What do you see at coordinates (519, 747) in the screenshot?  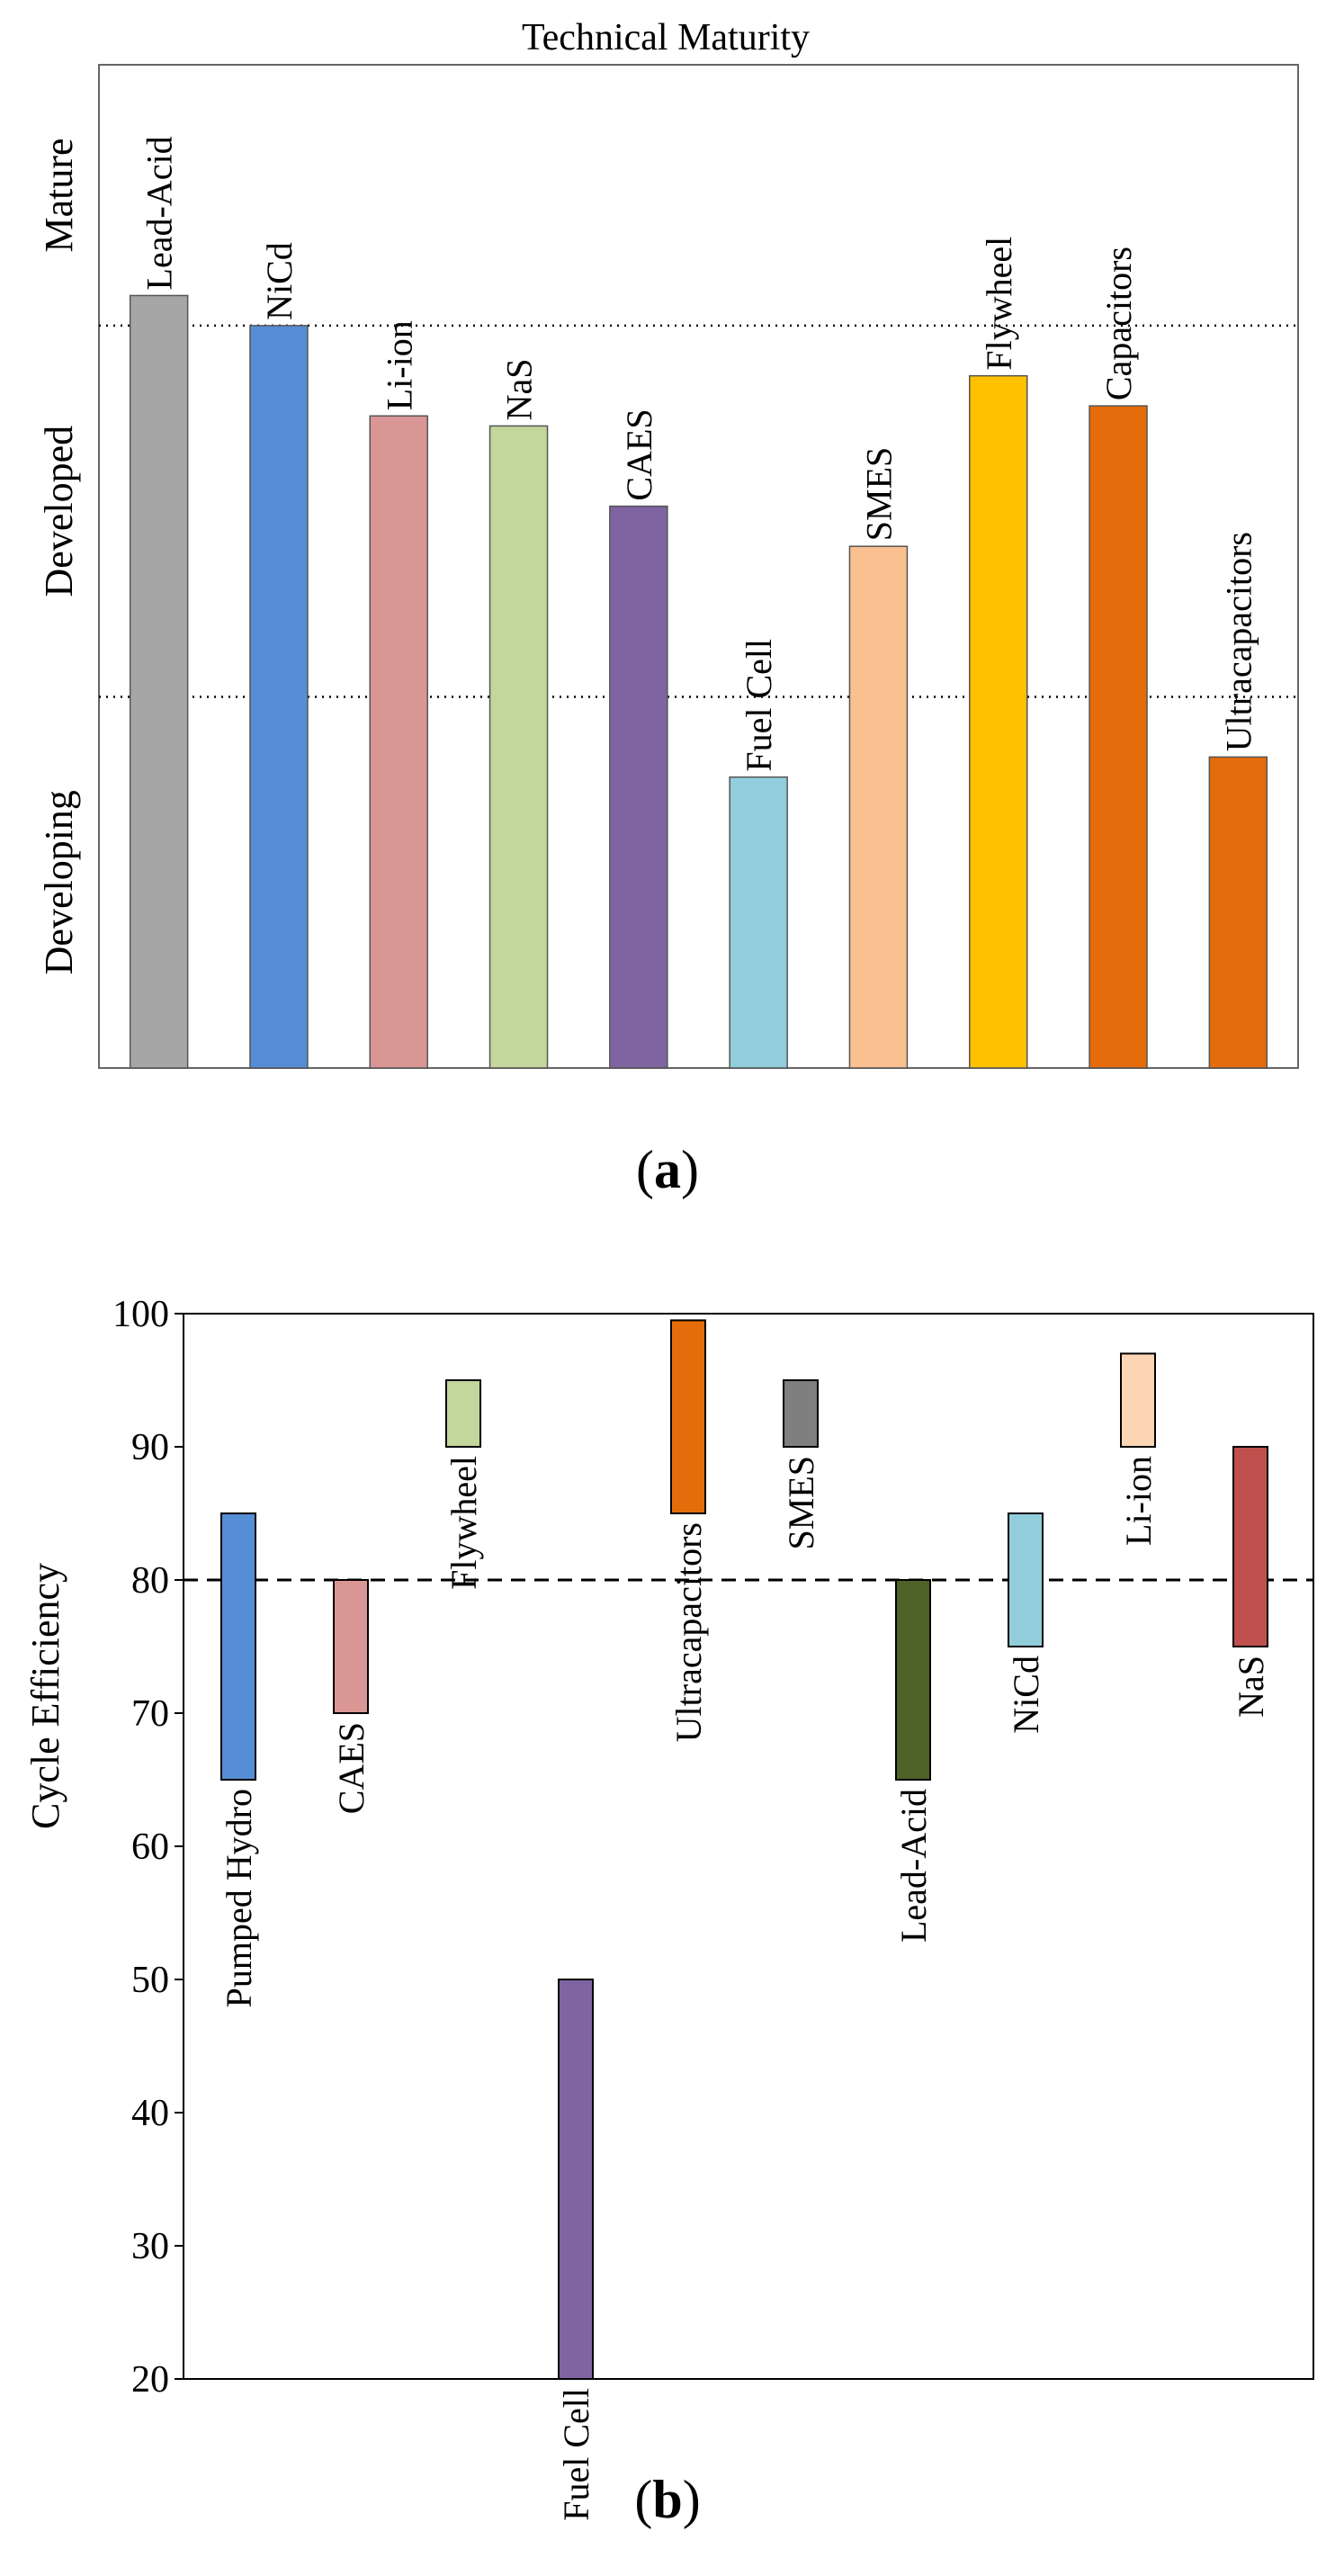 I see `bar-nas` at bounding box center [519, 747].